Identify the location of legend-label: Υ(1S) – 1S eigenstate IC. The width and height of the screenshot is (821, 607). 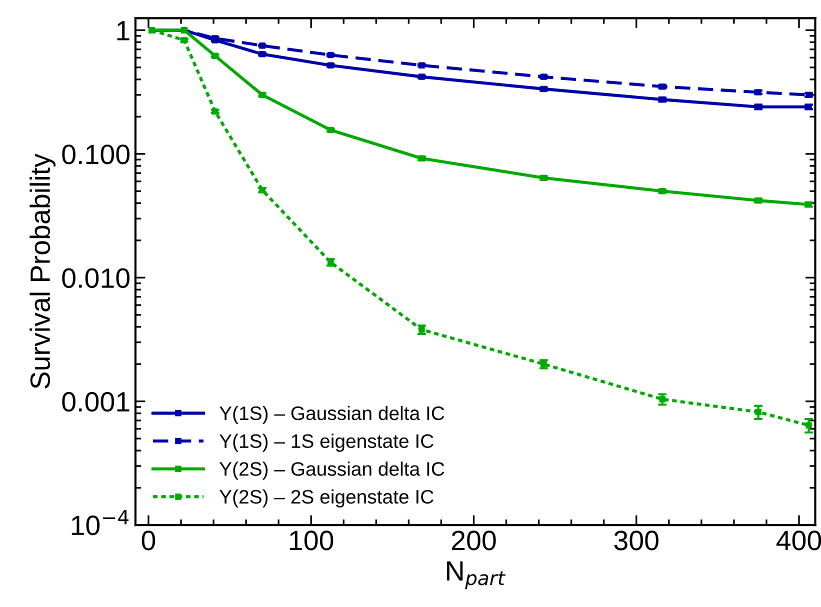
(327, 443).